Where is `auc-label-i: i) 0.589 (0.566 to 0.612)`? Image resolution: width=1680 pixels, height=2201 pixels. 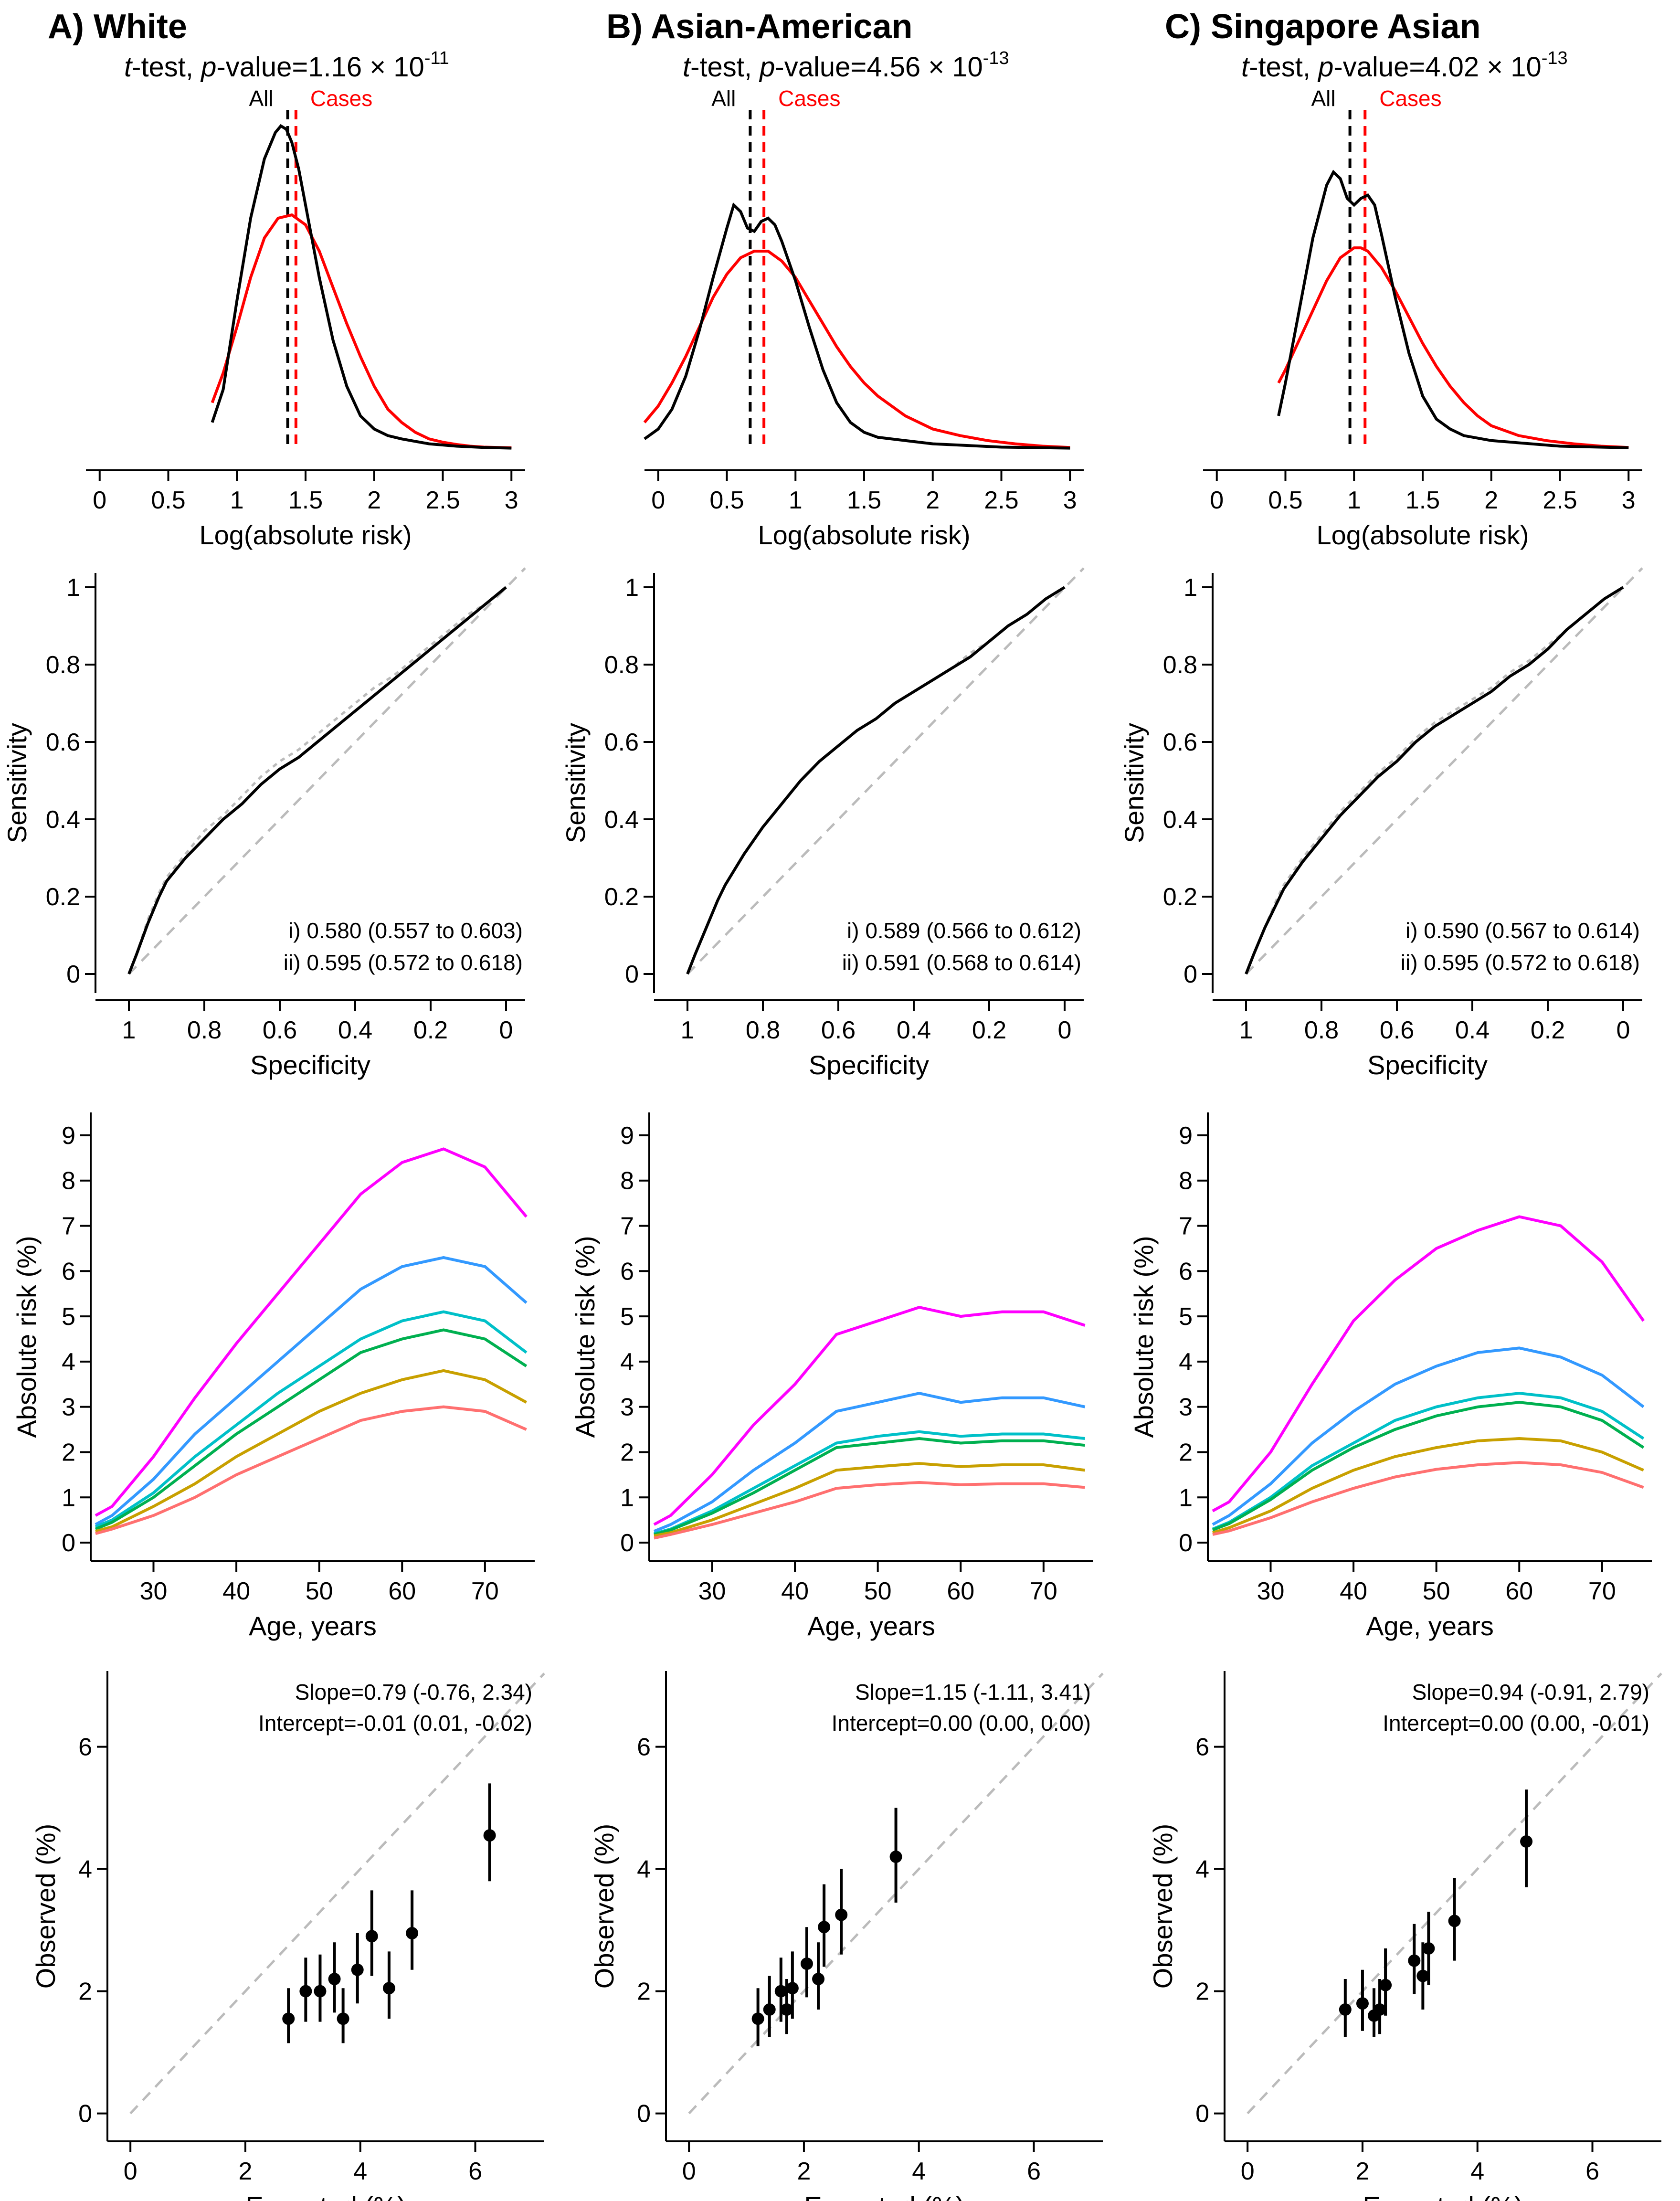 auc-label-i: i) 0.589 (0.566 to 0.612) is located at coordinates (964, 930).